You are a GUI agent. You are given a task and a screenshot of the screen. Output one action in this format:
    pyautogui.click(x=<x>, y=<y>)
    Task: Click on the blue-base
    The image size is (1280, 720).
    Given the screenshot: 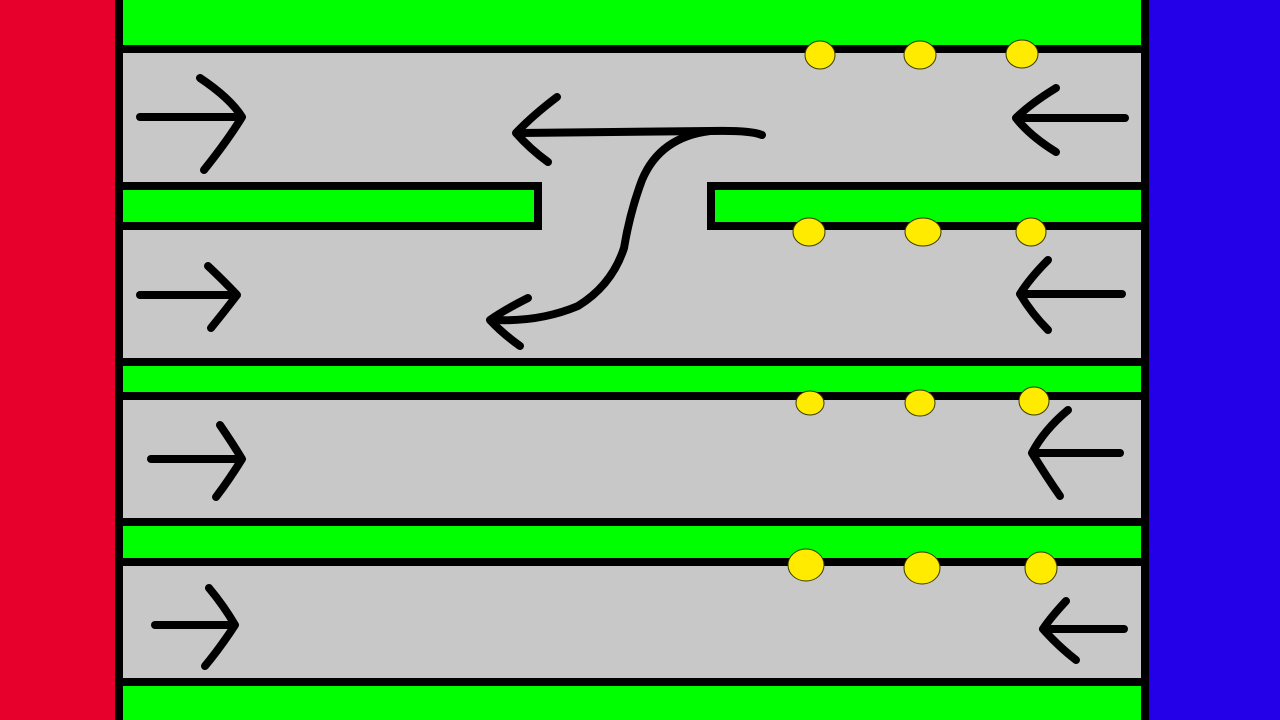 What is the action you would take?
    pyautogui.click(x=1214, y=360)
    